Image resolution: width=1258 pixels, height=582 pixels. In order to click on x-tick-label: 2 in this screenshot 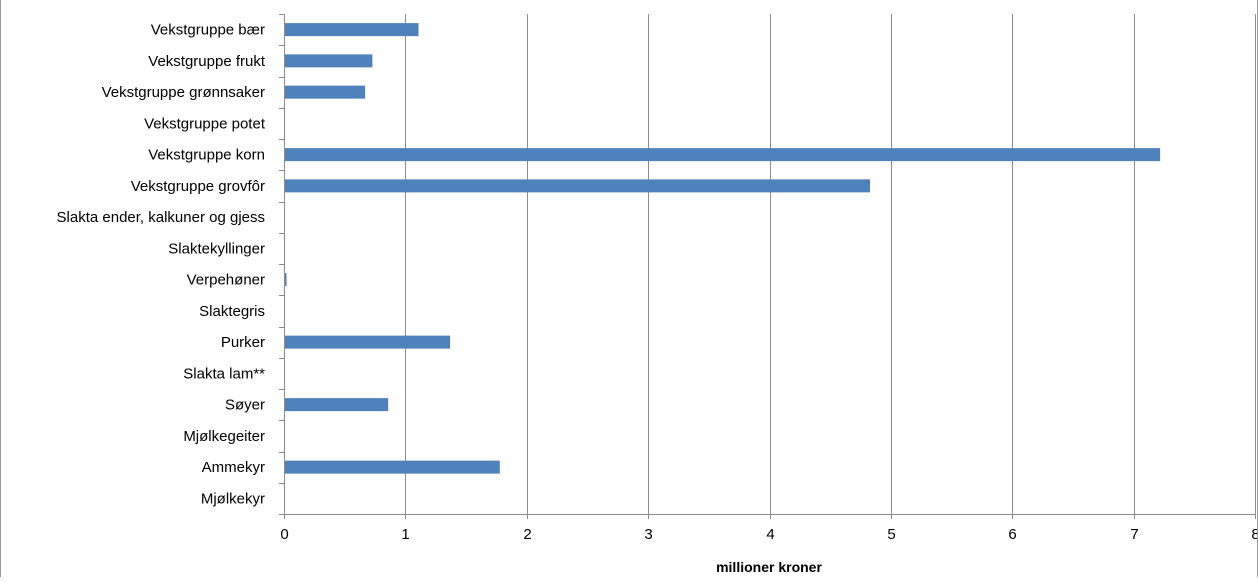, I will do `click(527, 534)`.